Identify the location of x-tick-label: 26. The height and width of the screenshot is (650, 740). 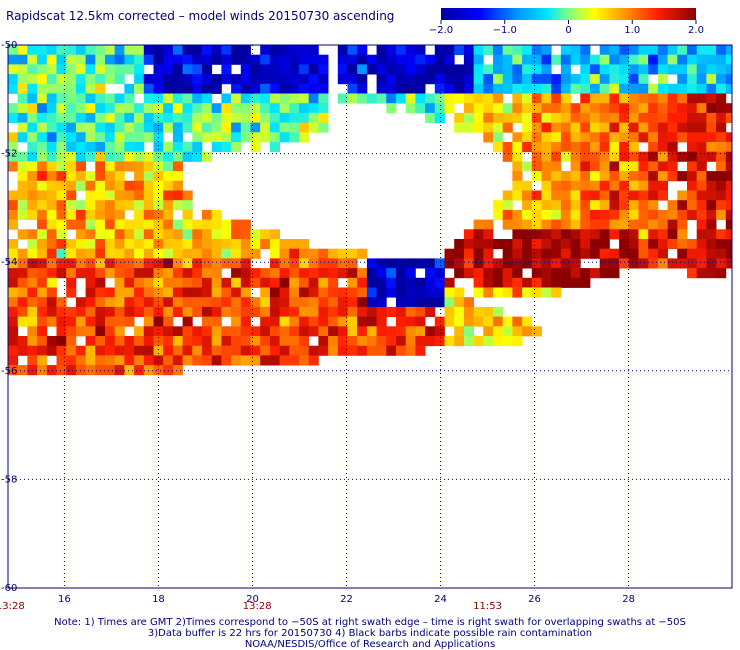
(534, 599).